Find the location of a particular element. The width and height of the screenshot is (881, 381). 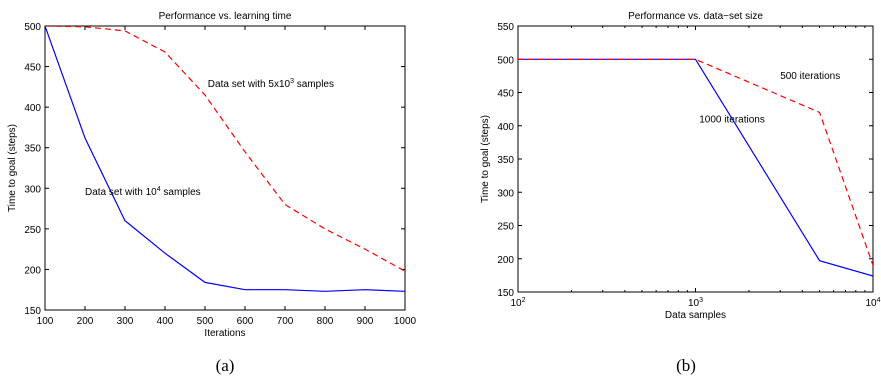

panel-b-ytick-label: 250 is located at coordinates (505, 227).